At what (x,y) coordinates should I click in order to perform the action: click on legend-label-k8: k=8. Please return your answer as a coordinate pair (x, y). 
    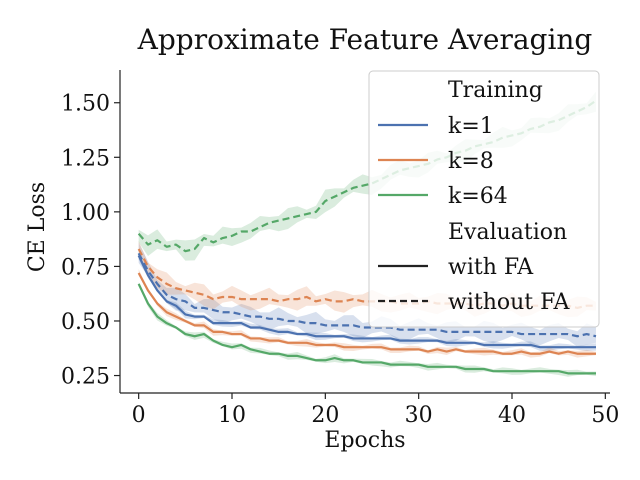
    Looking at the image, I should click on (471, 161).